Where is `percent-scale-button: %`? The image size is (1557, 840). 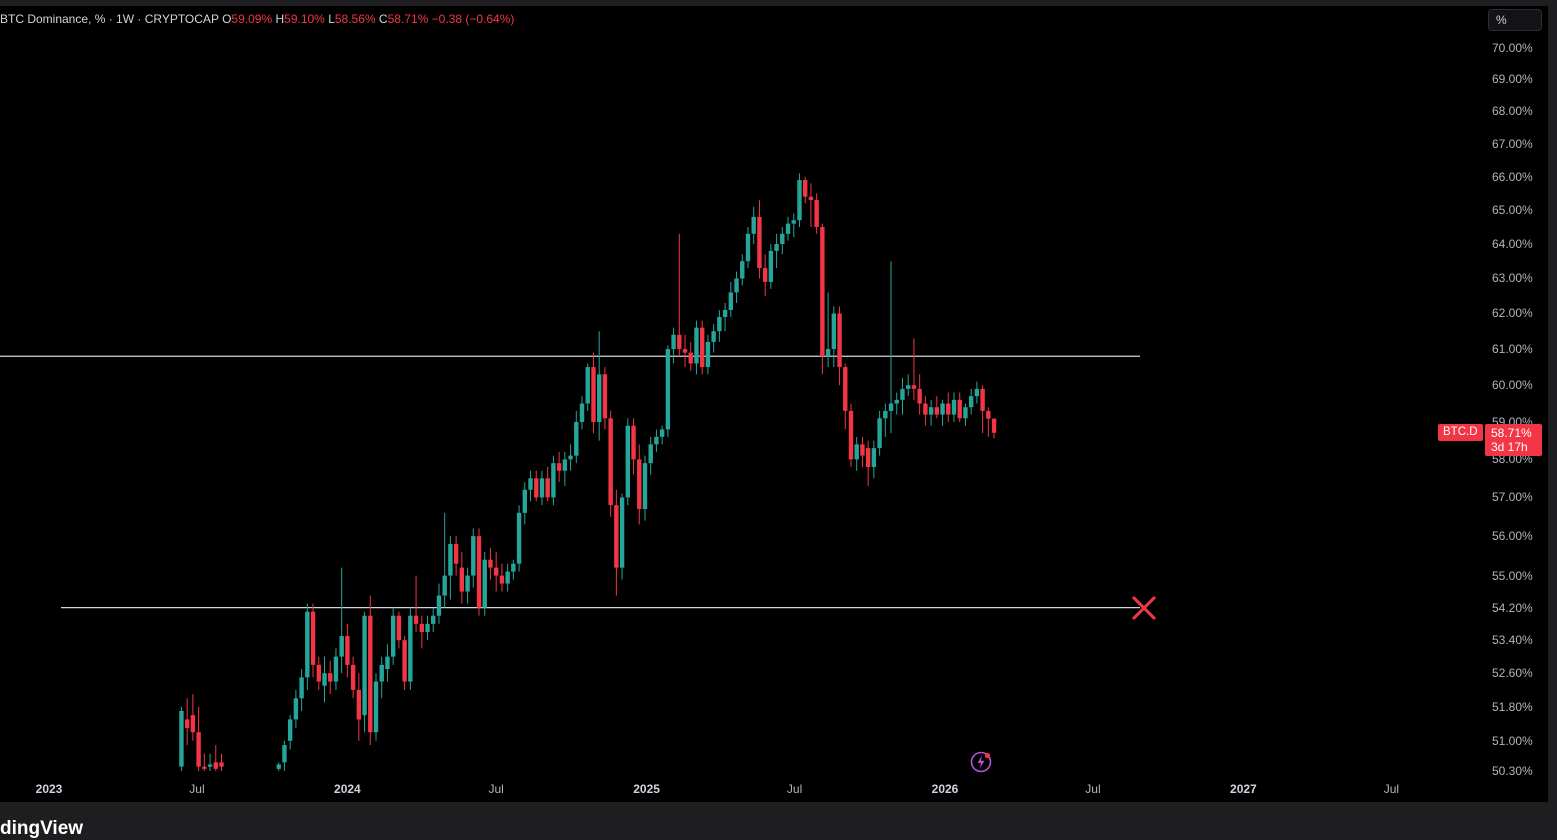
percent-scale-button: % is located at coordinates (1515, 20).